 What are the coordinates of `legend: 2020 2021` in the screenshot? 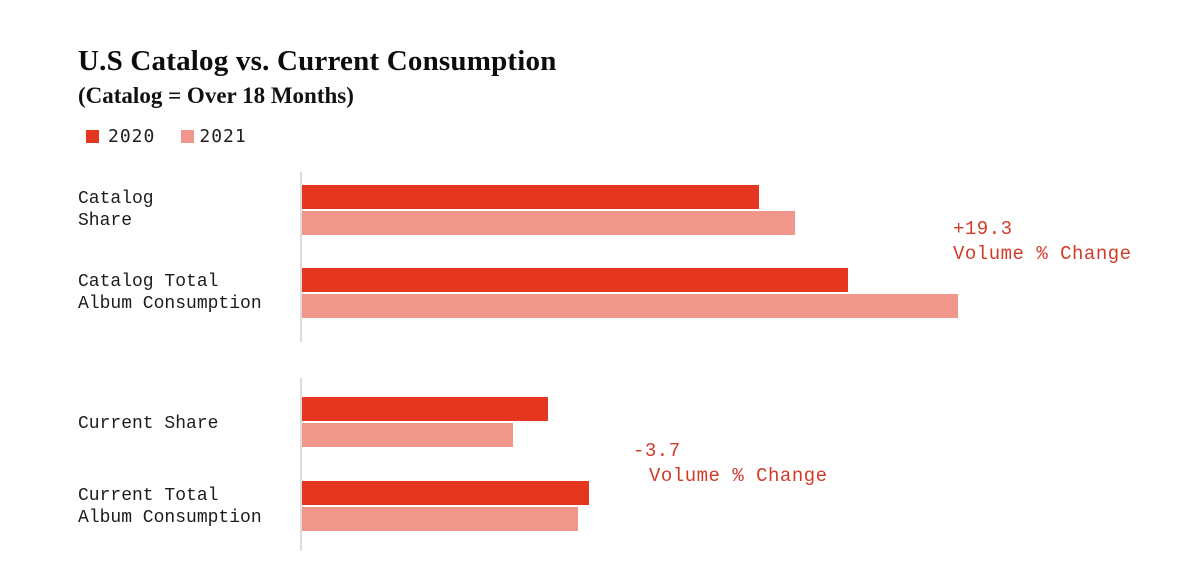 It's located at (166, 136).